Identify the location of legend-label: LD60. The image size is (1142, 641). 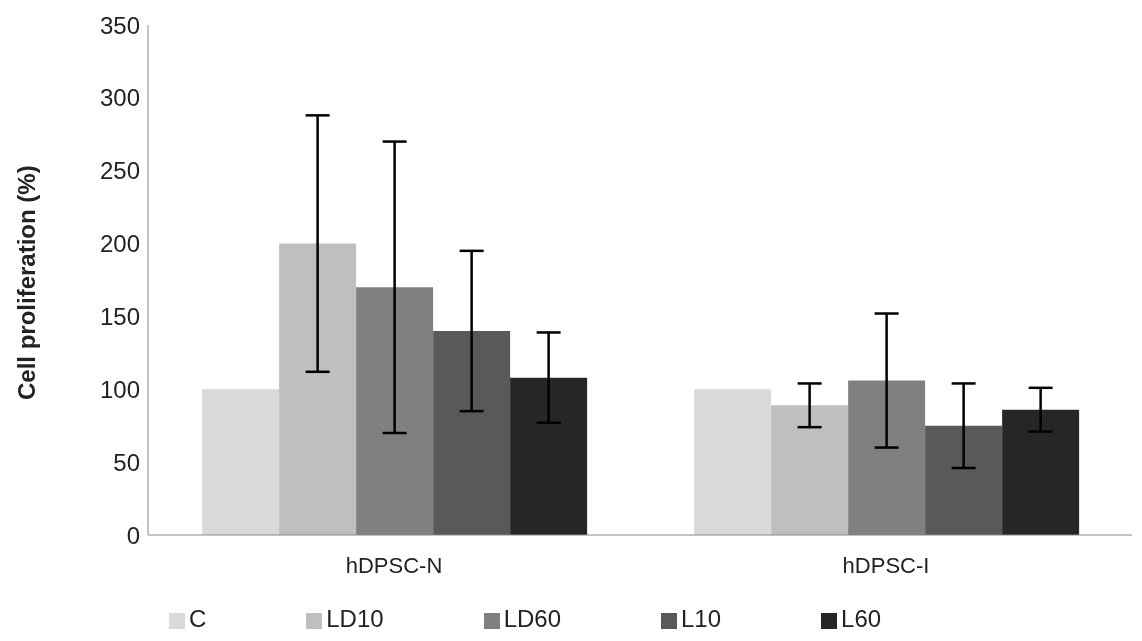
(532, 618).